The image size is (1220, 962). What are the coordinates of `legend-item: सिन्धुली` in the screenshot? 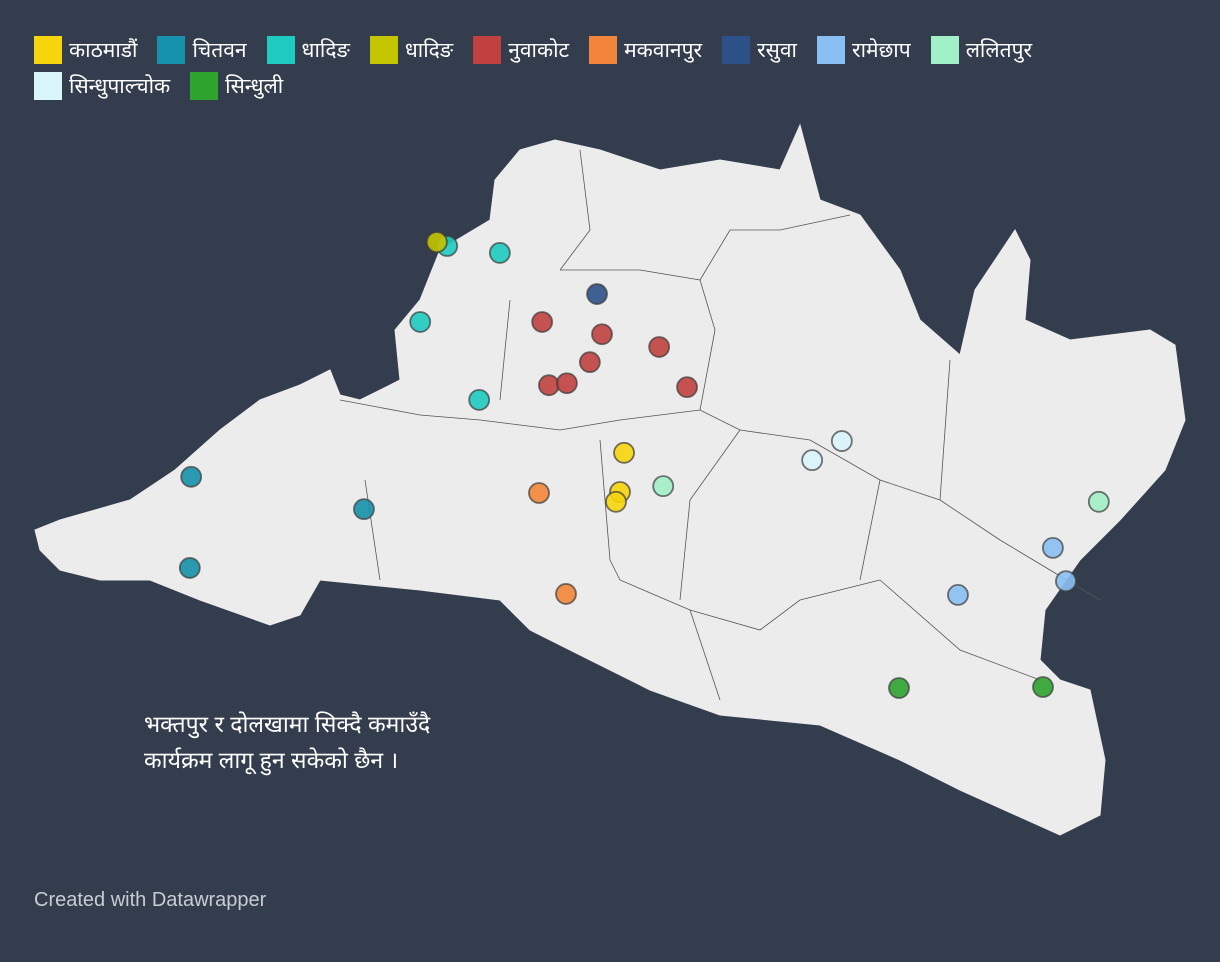 It's located at (236, 86).